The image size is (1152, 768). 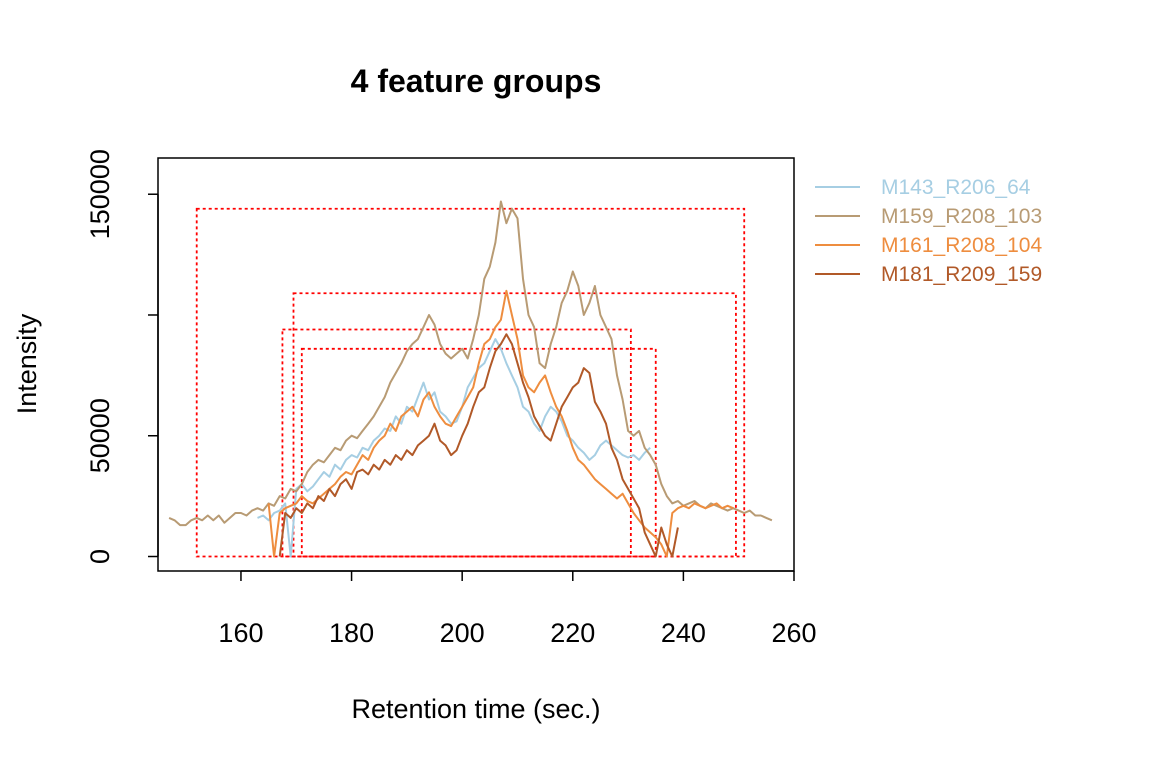 I want to click on chart-title: 4 feature groups, so click(x=476, y=81).